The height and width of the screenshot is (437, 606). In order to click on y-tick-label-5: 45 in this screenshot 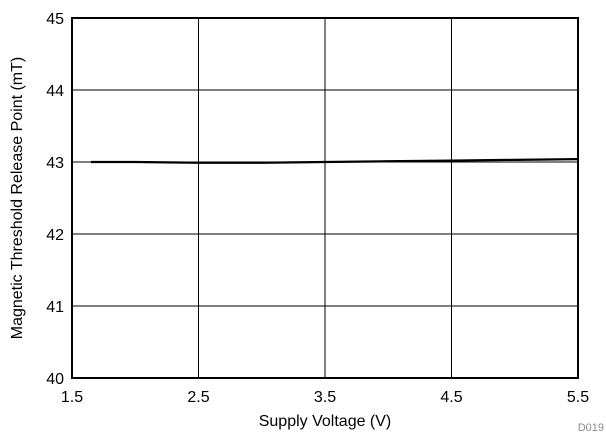, I will do `click(55, 19)`.